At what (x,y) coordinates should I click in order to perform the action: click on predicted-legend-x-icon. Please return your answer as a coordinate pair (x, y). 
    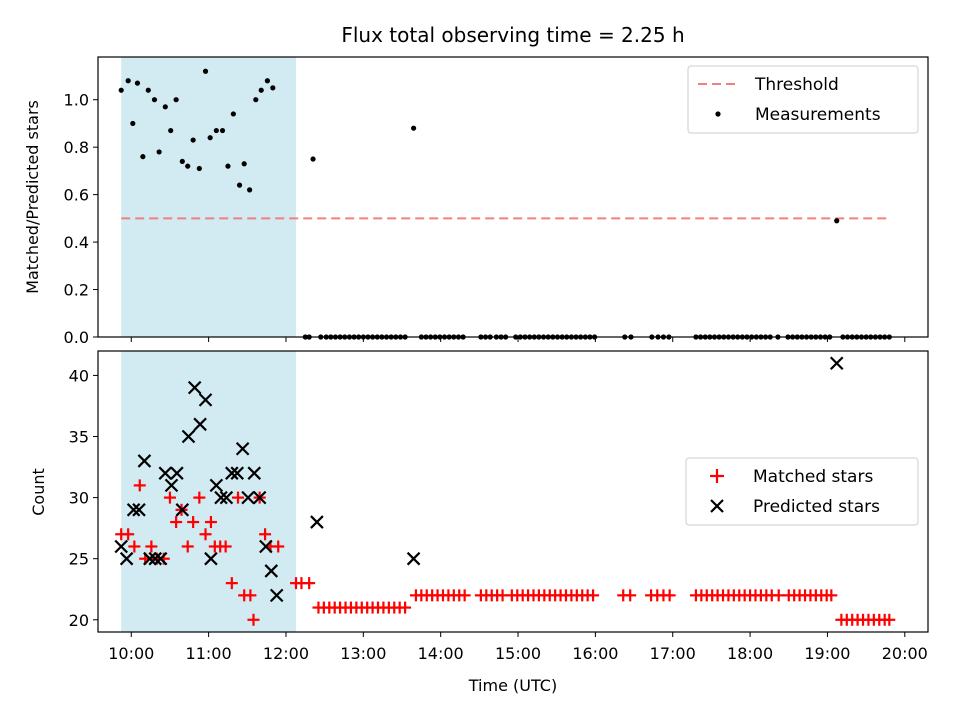
    Looking at the image, I should click on (717, 506).